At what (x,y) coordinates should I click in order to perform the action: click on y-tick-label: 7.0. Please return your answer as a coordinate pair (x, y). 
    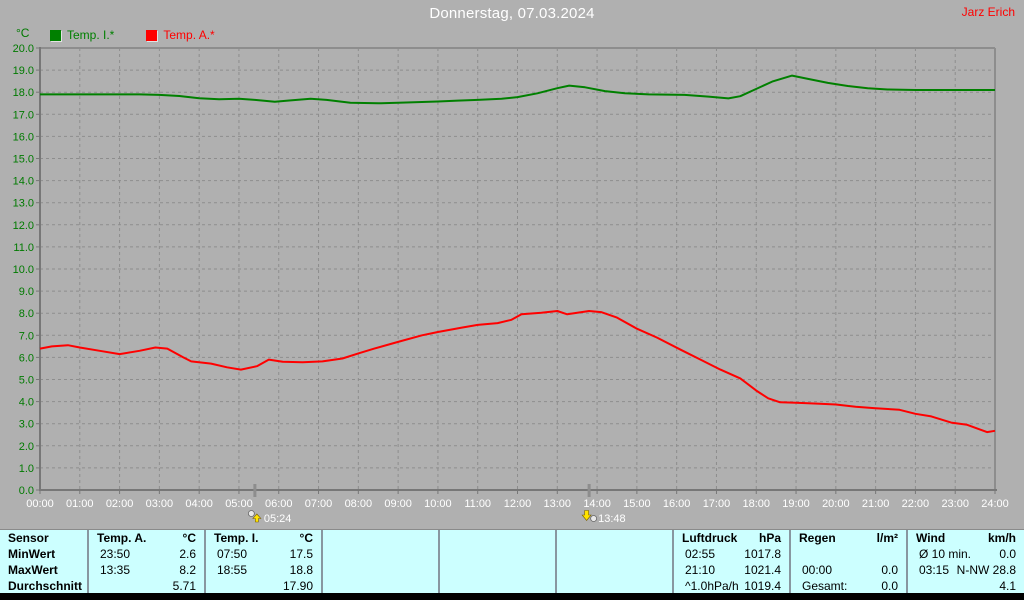
    Looking at the image, I should click on (26, 336).